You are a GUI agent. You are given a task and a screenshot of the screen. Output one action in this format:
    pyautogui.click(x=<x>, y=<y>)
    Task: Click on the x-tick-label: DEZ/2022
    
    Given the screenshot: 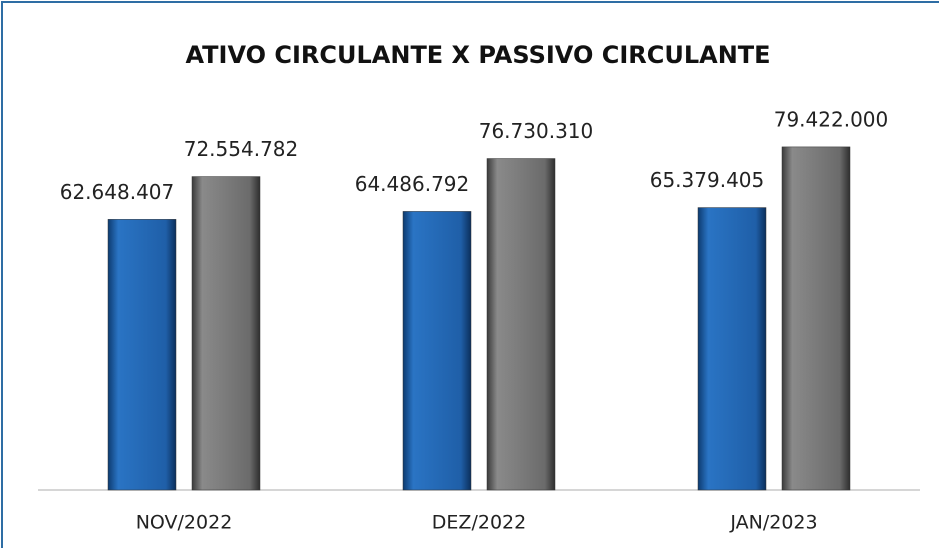 What is the action you would take?
    pyautogui.click(x=479, y=523)
    